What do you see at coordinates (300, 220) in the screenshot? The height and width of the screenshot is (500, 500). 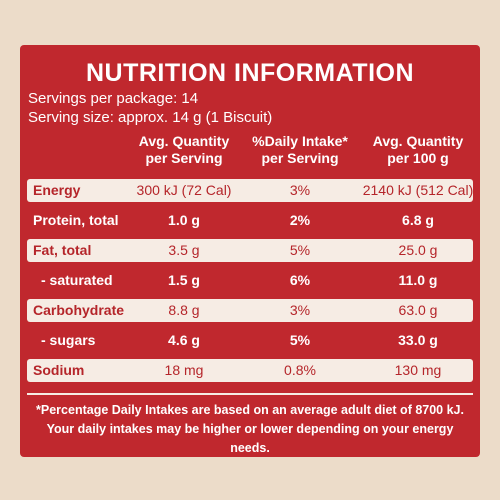 I see `daily-intake-value: 2%` at bounding box center [300, 220].